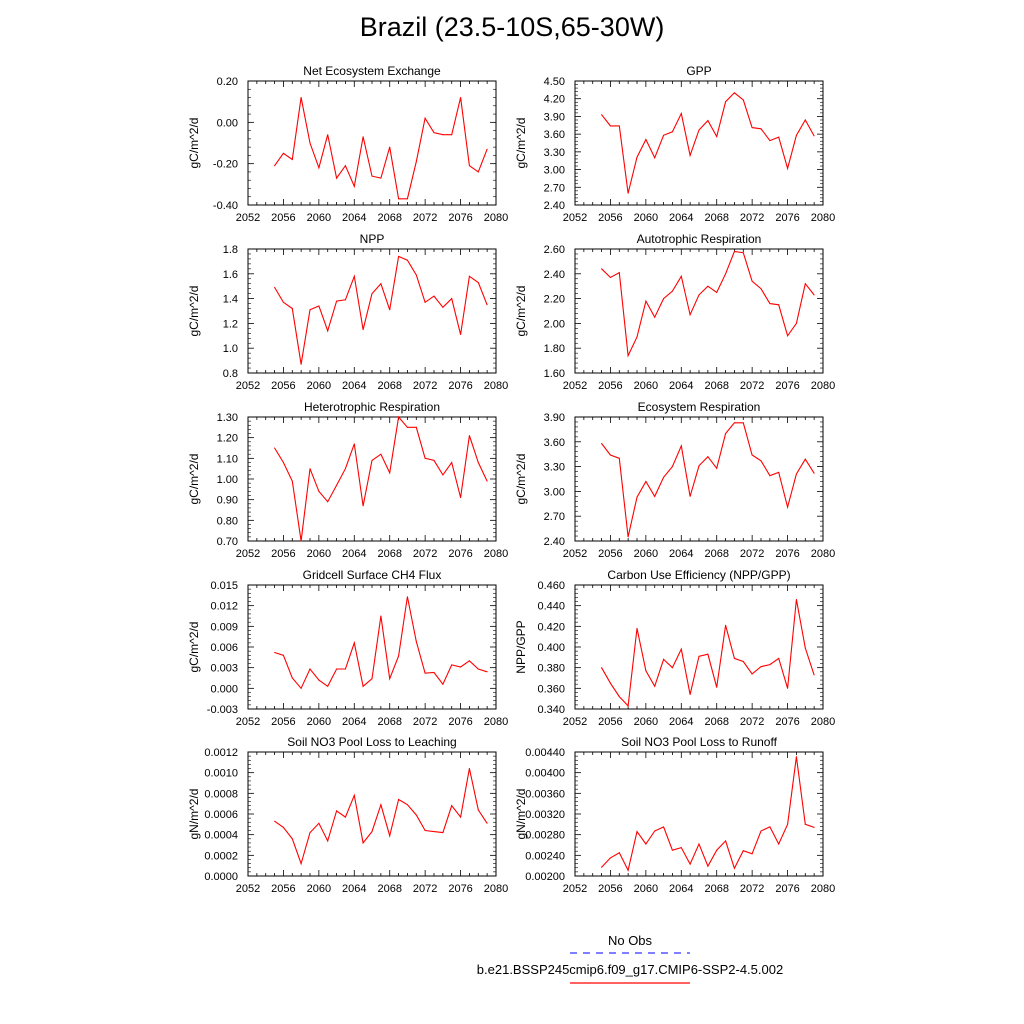 Image resolution: width=1024 pixels, height=1024 pixels. What do you see at coordinates (554, 171) in the screenshot?
I see `y-tick-label: 3.00` at bounding box center [554, 171].